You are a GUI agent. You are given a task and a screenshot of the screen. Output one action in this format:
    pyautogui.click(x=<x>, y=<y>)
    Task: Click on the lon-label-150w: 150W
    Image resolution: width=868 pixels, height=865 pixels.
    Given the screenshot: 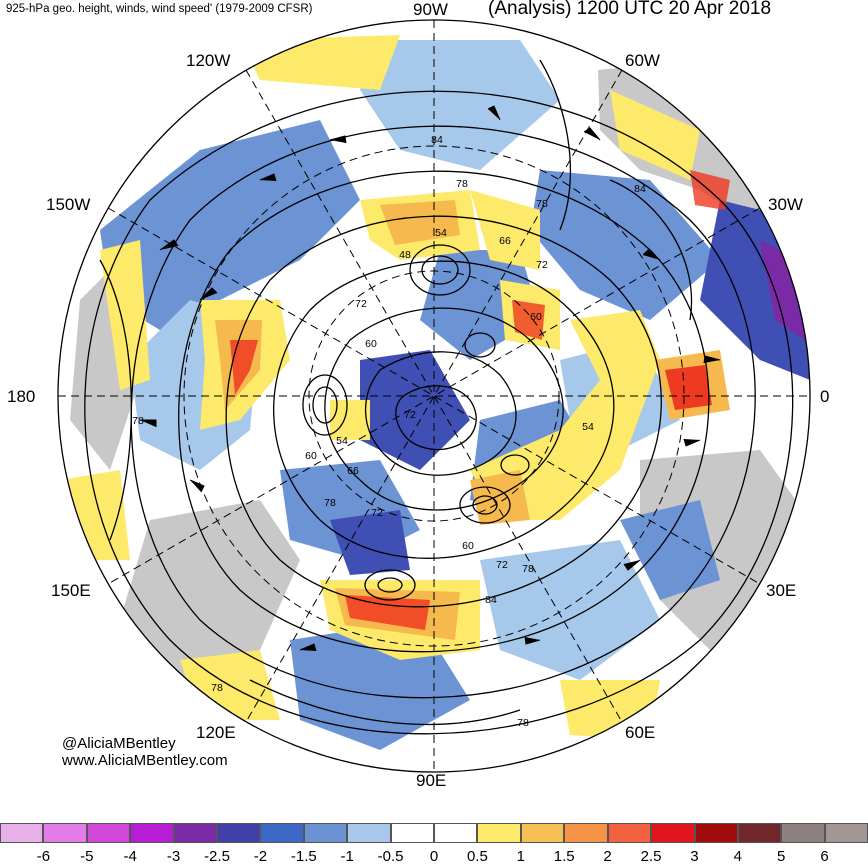 What is the action you would take?
    pyautogui.click(x=68, y=204)
    